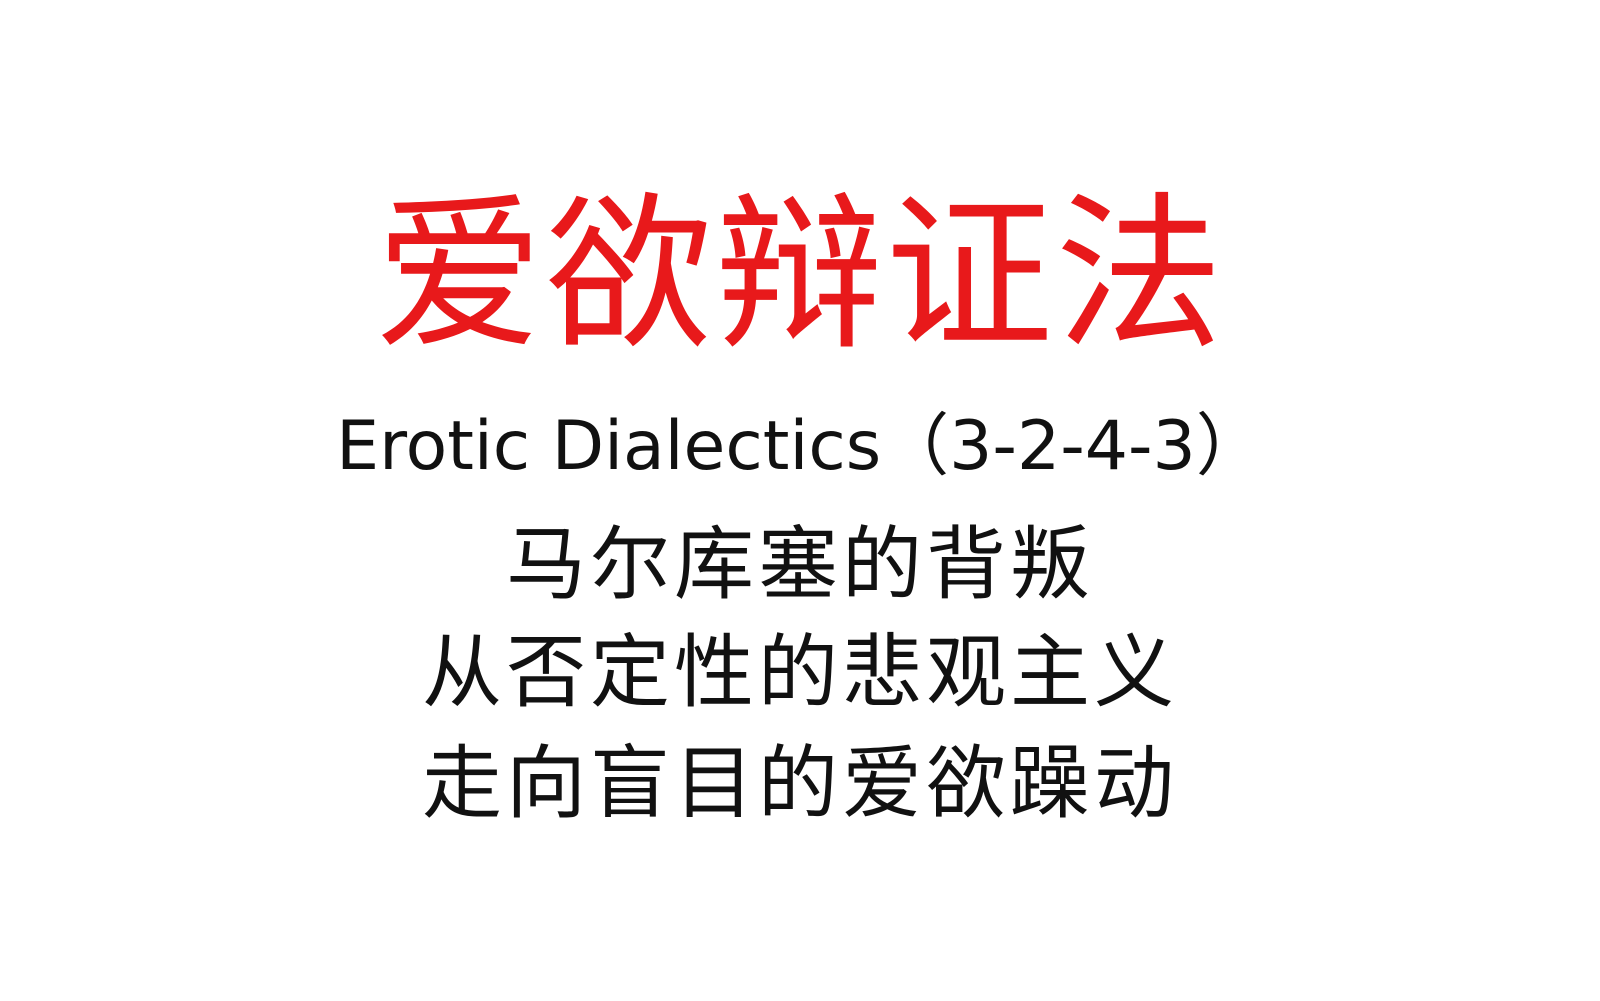 Image resolution: width=1600 pixels, height=1001 pixels. What do you see at coordinates (800, 564) in the screenshot?
I see `subtitle-line-1: 马尔库塞的背叛` at bounding box center [800, 564].